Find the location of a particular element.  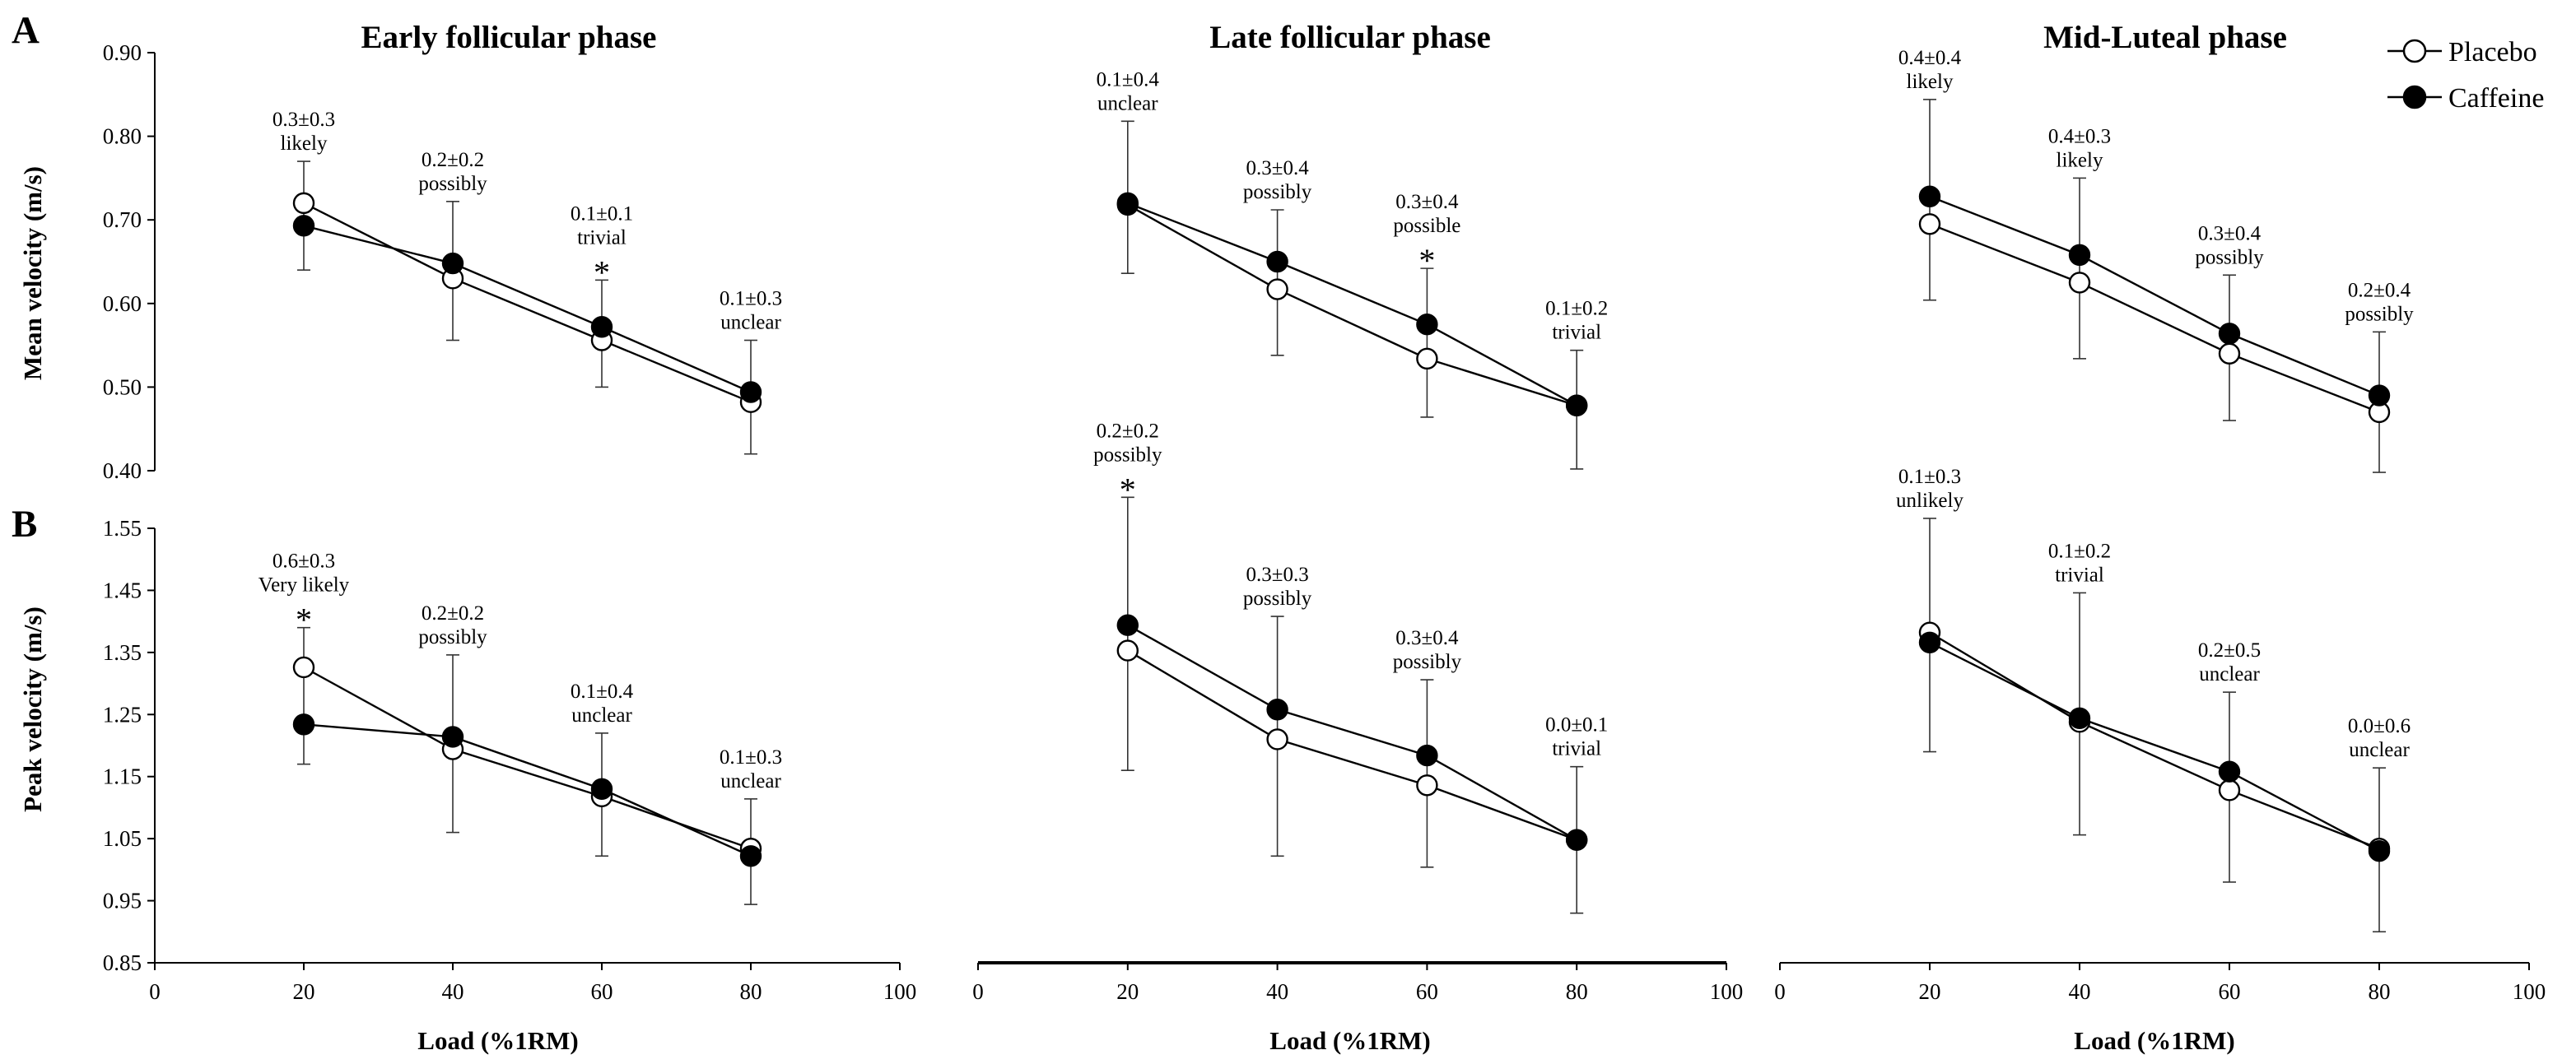

effect-size-label: 0.0±0.1 is located at coordinates (1576, 725).